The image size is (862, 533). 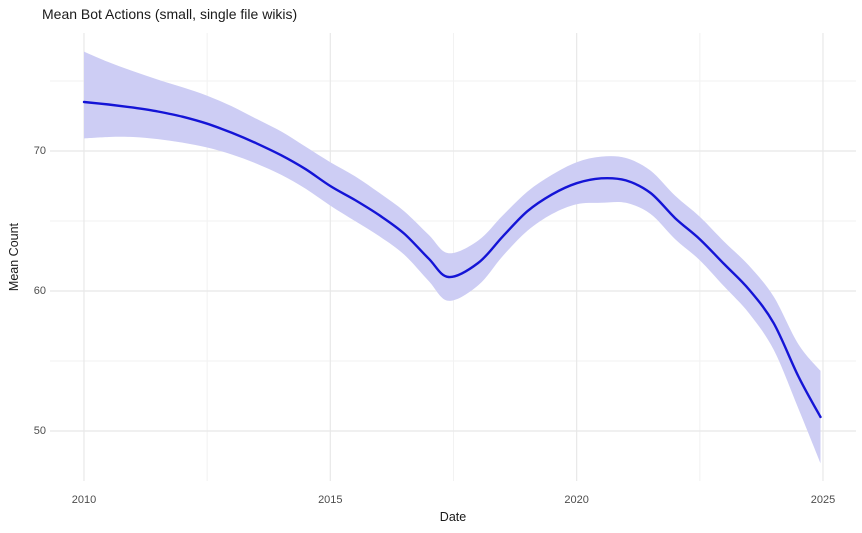 What do you see at coordinates (823, 500) in the screenshot?
I see `x-tick-label: 2025` at bounding box center [823, 500].